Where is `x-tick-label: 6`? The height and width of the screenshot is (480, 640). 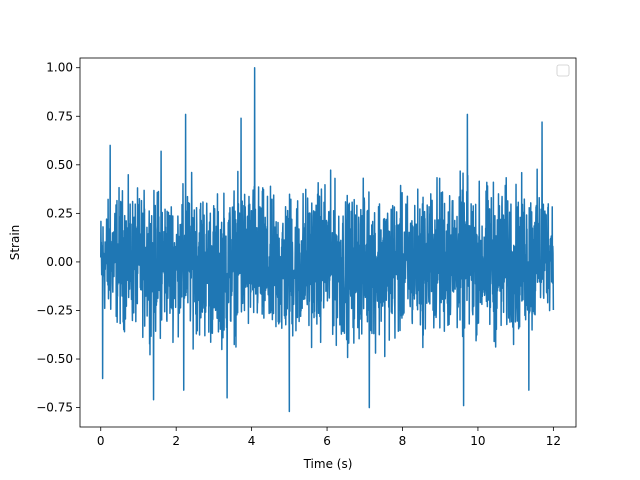
x-tick-label: 6 is located at coordinates (327, 441).